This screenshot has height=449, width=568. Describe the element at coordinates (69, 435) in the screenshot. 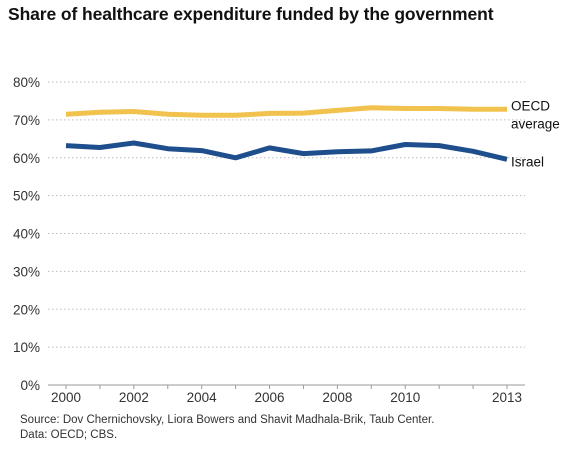

I see `data-note: Data: OECD; CBS.` at that location.